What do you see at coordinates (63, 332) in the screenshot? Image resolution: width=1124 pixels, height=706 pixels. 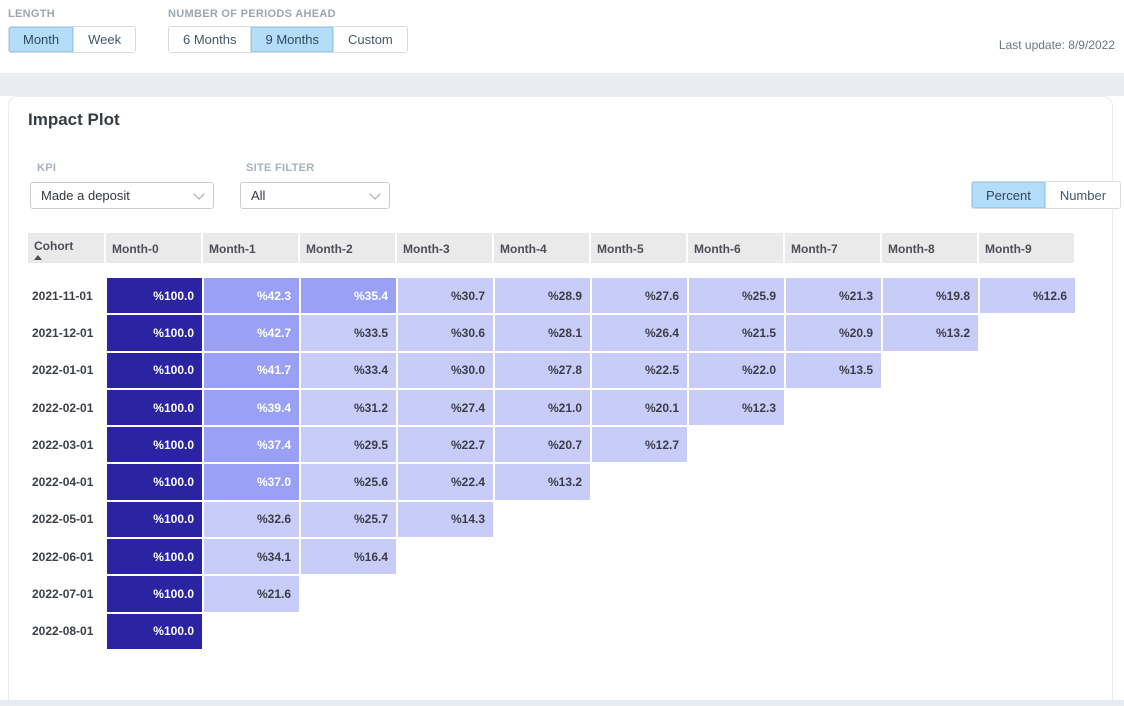 I see `cohort-label: 2021-12-01` at bounding box center [63, 332].